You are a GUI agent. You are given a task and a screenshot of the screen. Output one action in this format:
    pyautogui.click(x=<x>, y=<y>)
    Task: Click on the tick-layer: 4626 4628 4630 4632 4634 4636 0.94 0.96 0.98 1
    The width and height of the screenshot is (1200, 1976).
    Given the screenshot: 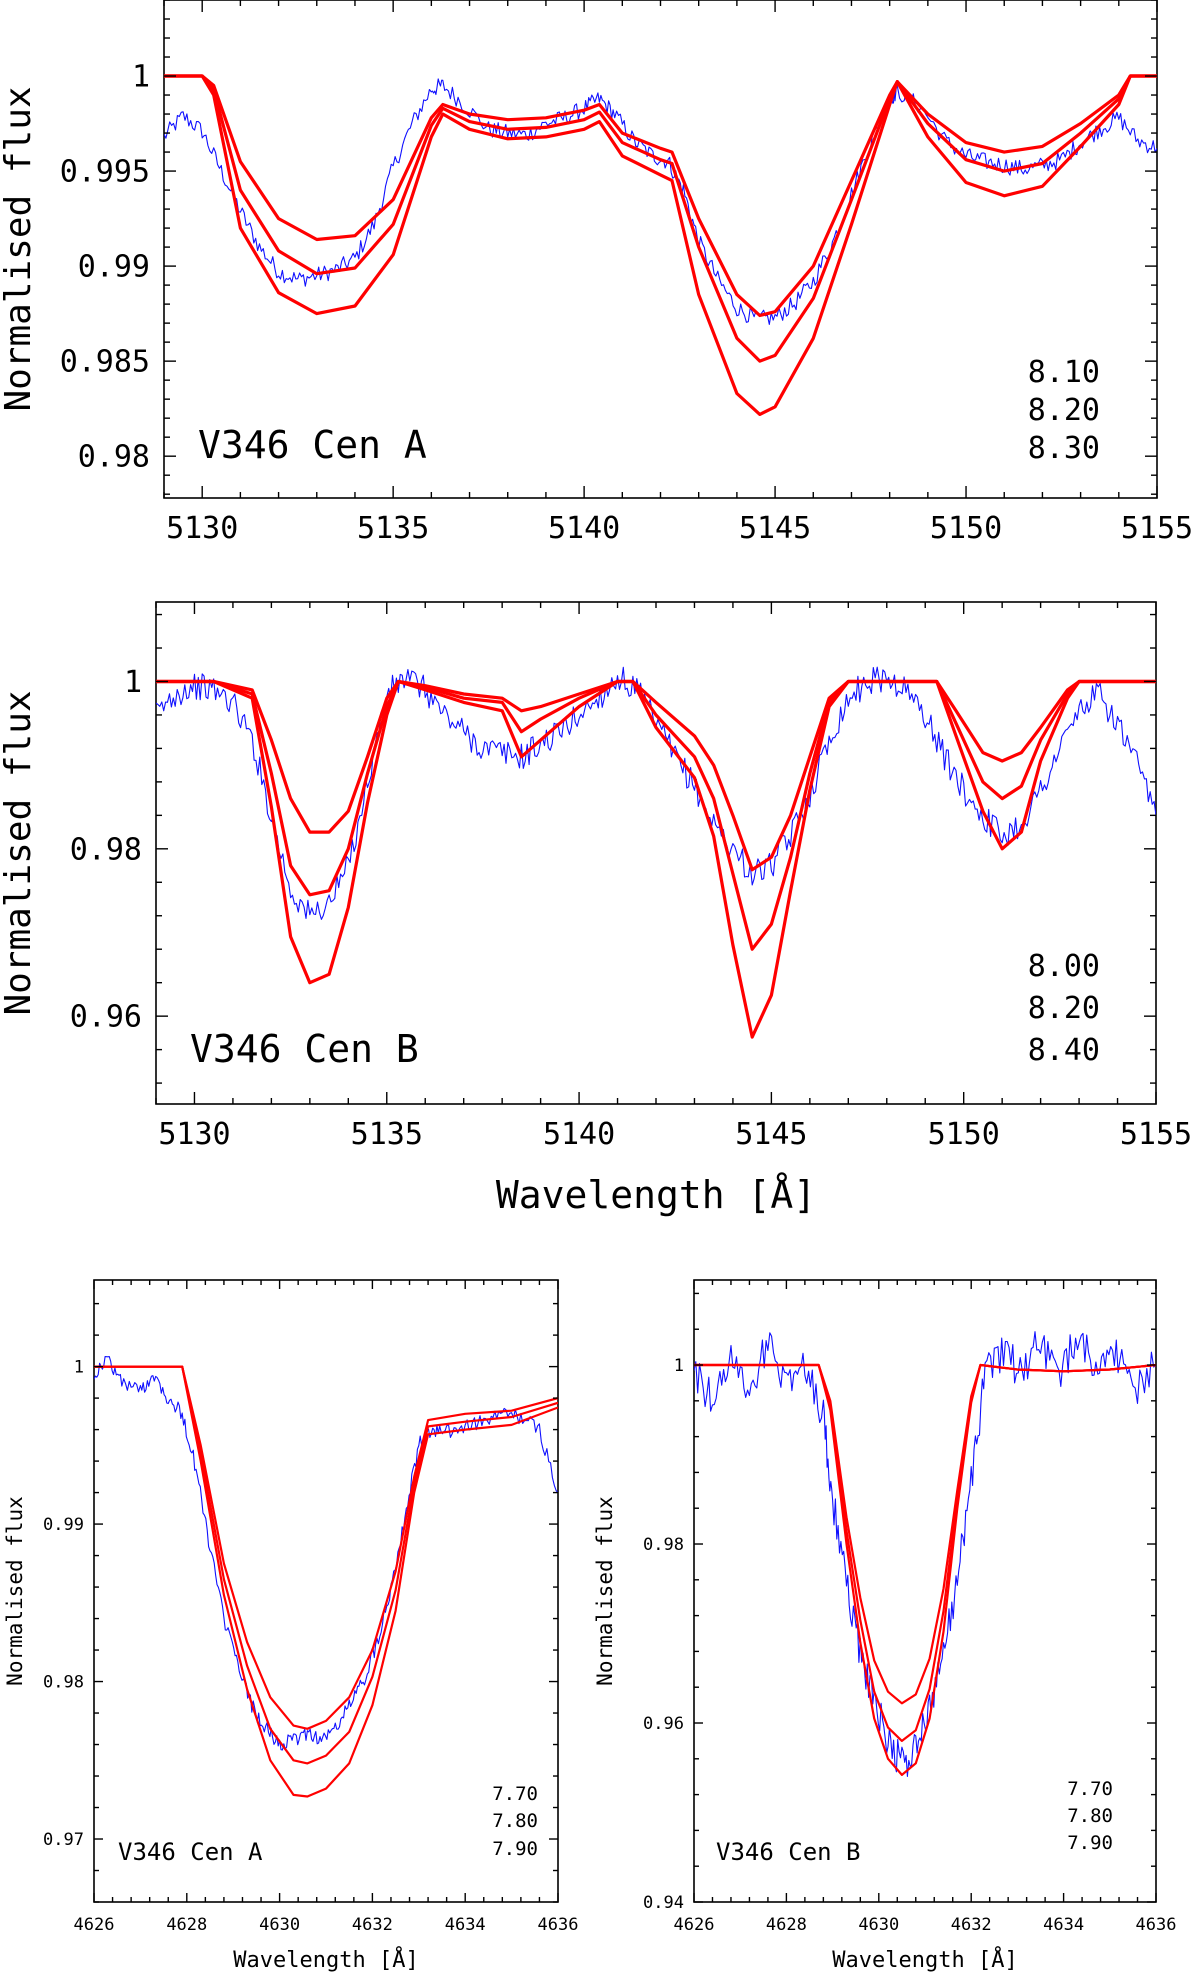 What is the action you would take?
    pyautogui.click(x=909, y=1607)
    